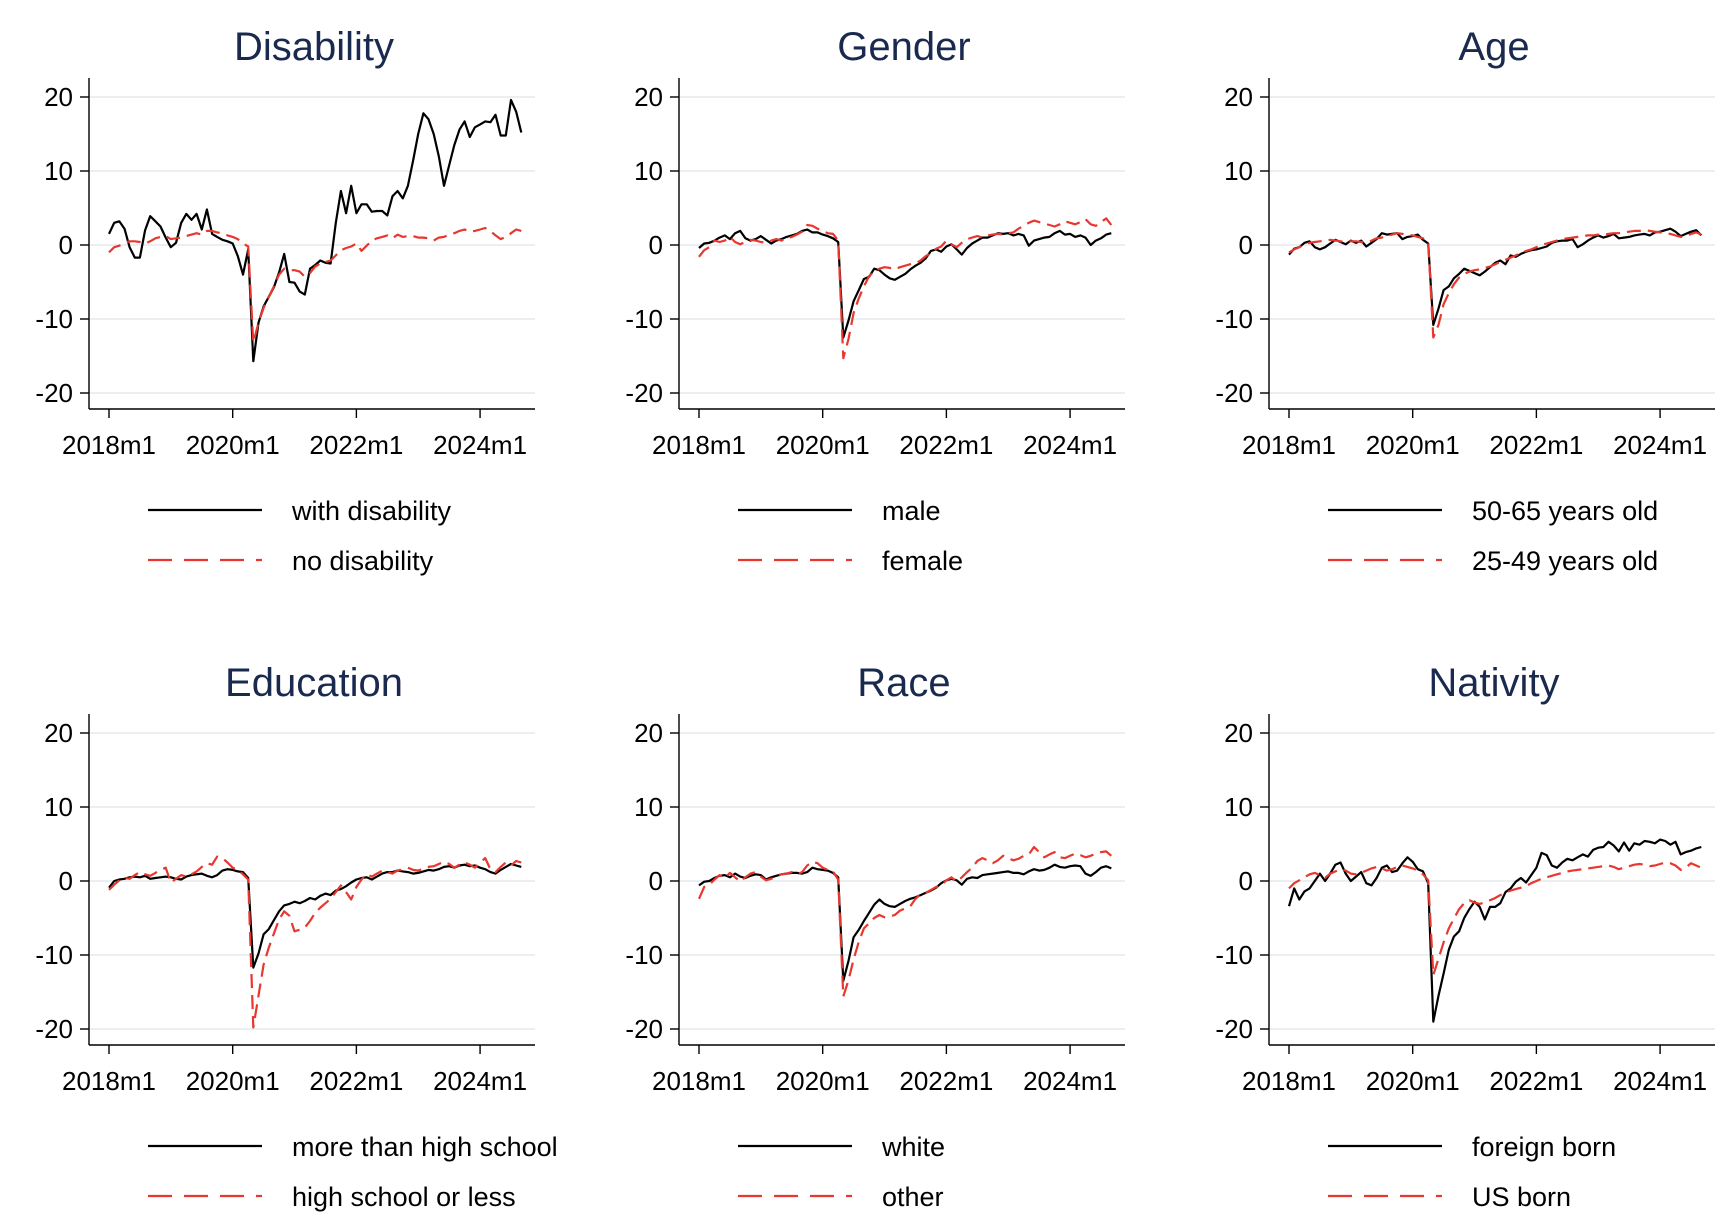 This screenshot has width=1734, height=1222. What do you see at coordinates (425, 1147) in the screenshot?
I see `legend-label-0: more than high school` at bounding box center [425, 1147].